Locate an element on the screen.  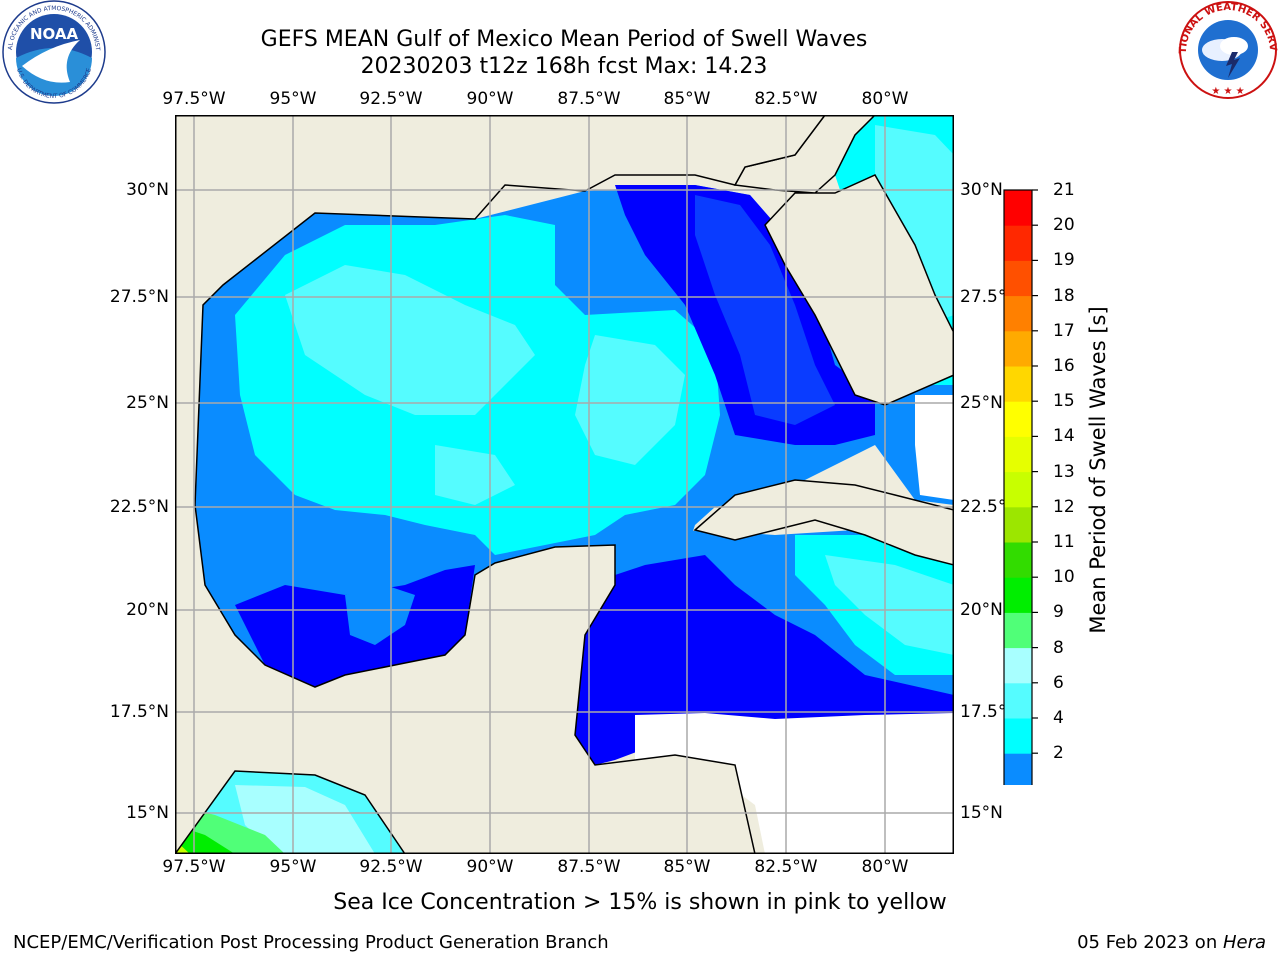
colorbar-tick-label: 19 is located at coordinates (1064, 260).